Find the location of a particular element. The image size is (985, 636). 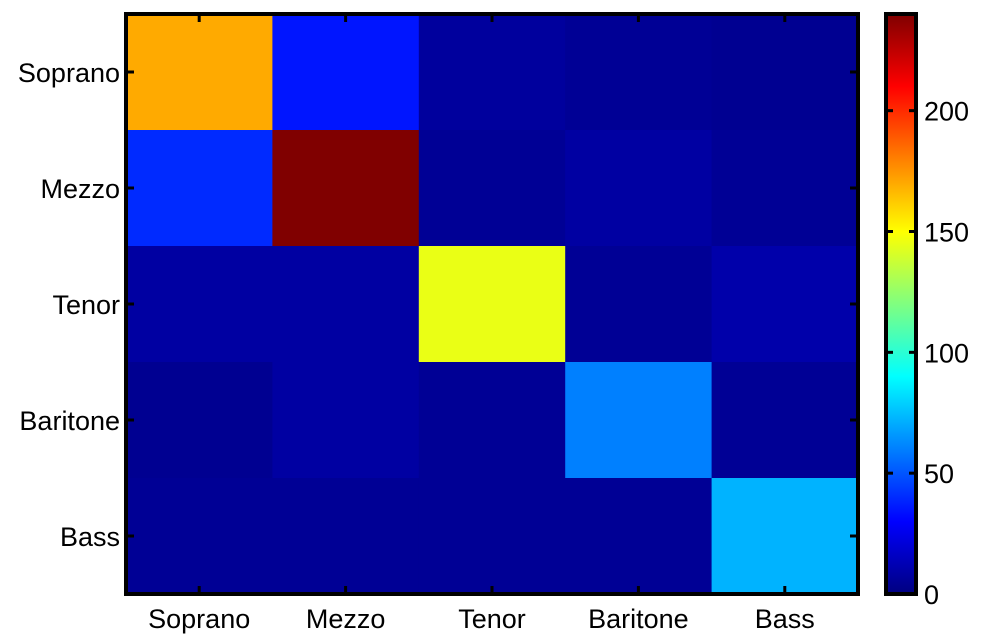

heatmap-cell-tenor-mezzo is located at coordinates (346, 304).